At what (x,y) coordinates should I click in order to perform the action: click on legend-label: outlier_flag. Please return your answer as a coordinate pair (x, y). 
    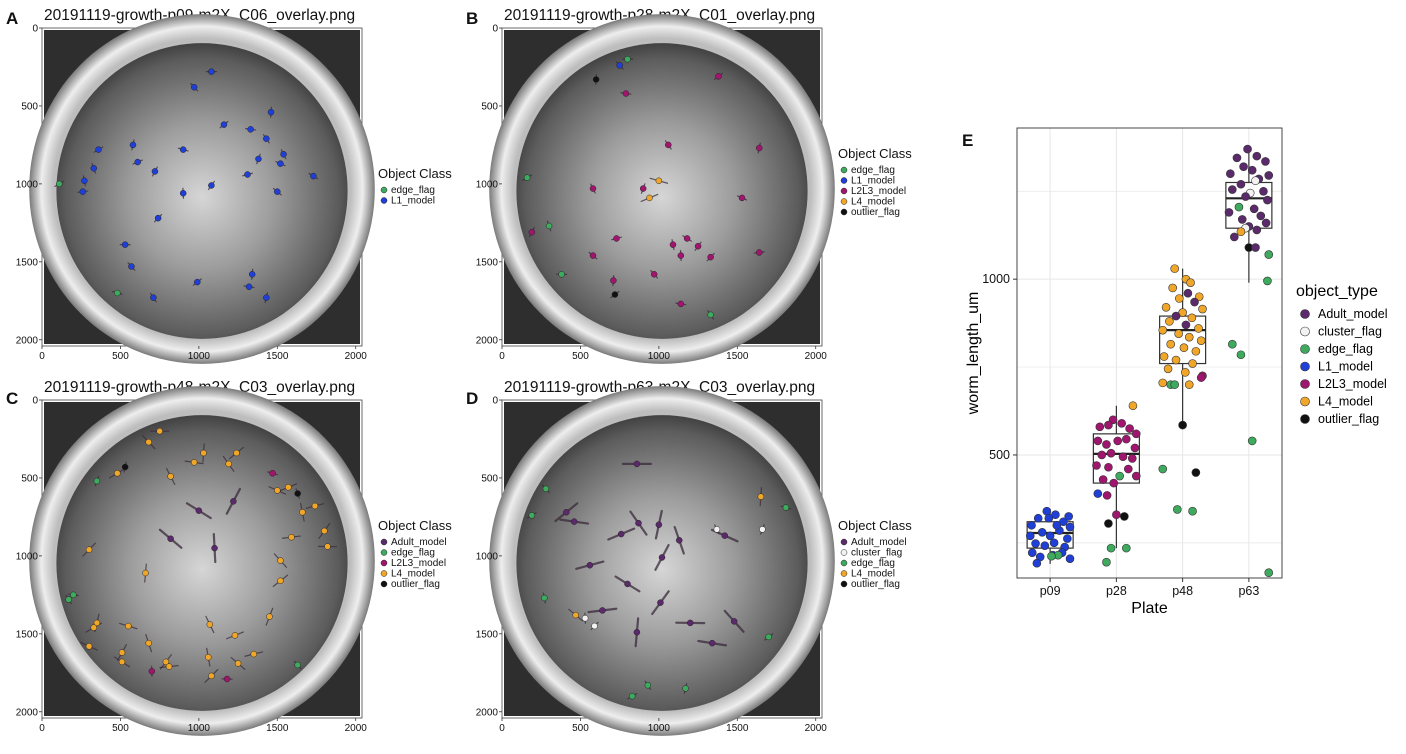
    Looking at the image, I should click on (875, 584).